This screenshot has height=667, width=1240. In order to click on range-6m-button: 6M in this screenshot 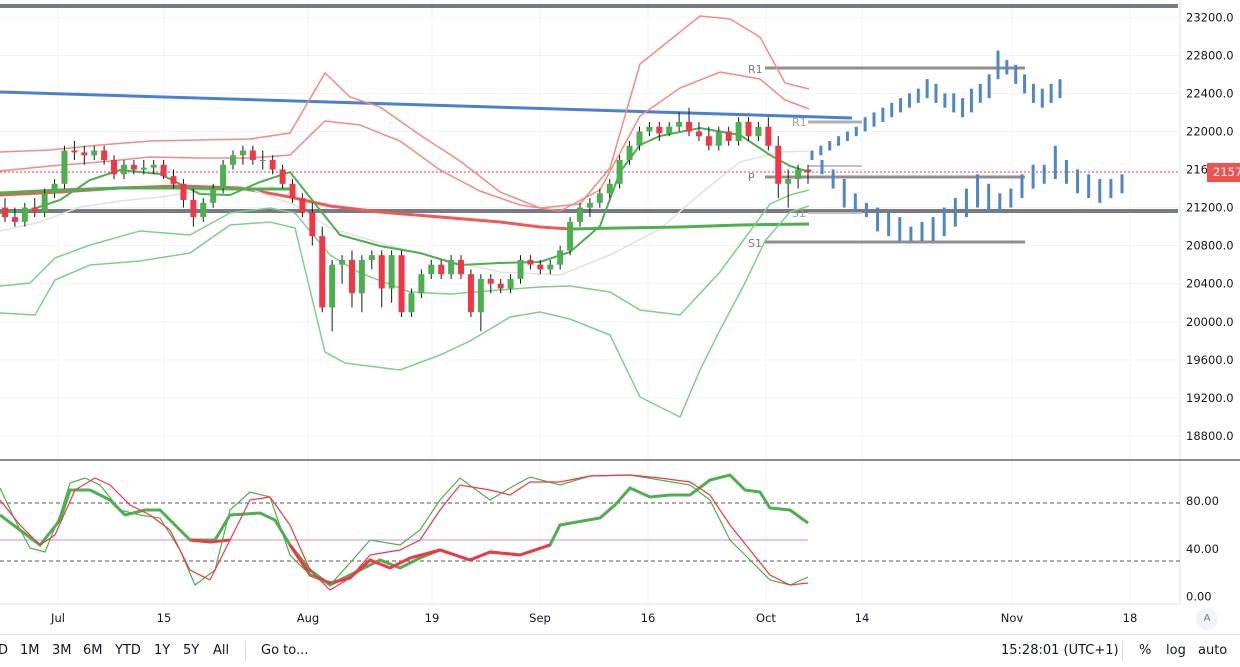, I will do `click(93, 650)`.